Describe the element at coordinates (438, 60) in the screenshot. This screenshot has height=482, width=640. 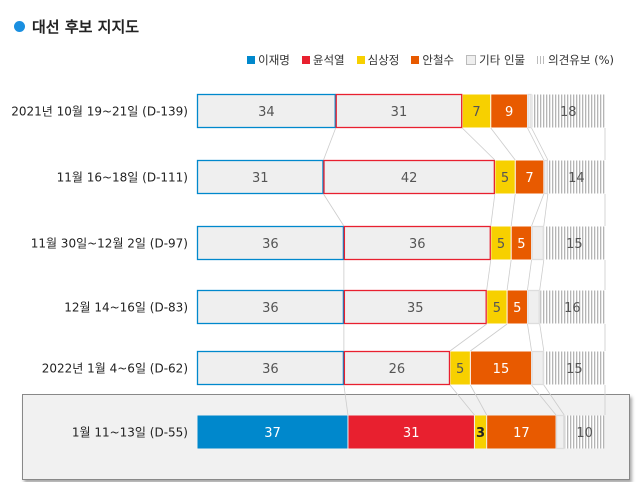
I see `legend-label: 안철수` at that location.